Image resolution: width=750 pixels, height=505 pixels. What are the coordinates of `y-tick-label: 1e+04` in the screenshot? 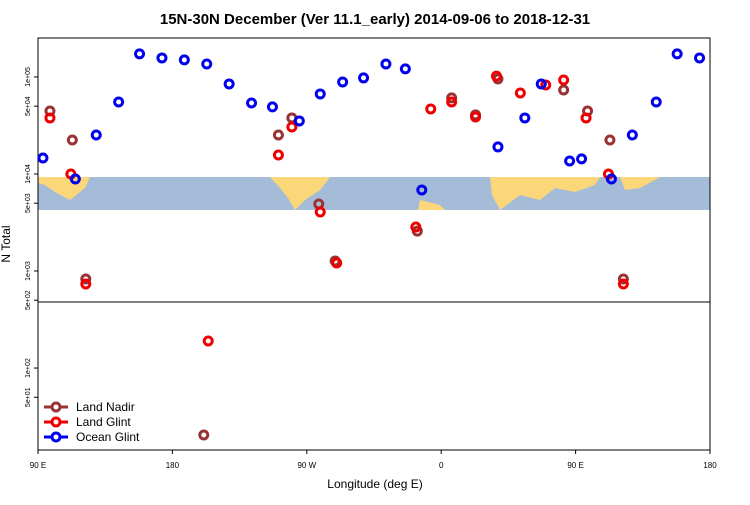 It's located at (28, 174).